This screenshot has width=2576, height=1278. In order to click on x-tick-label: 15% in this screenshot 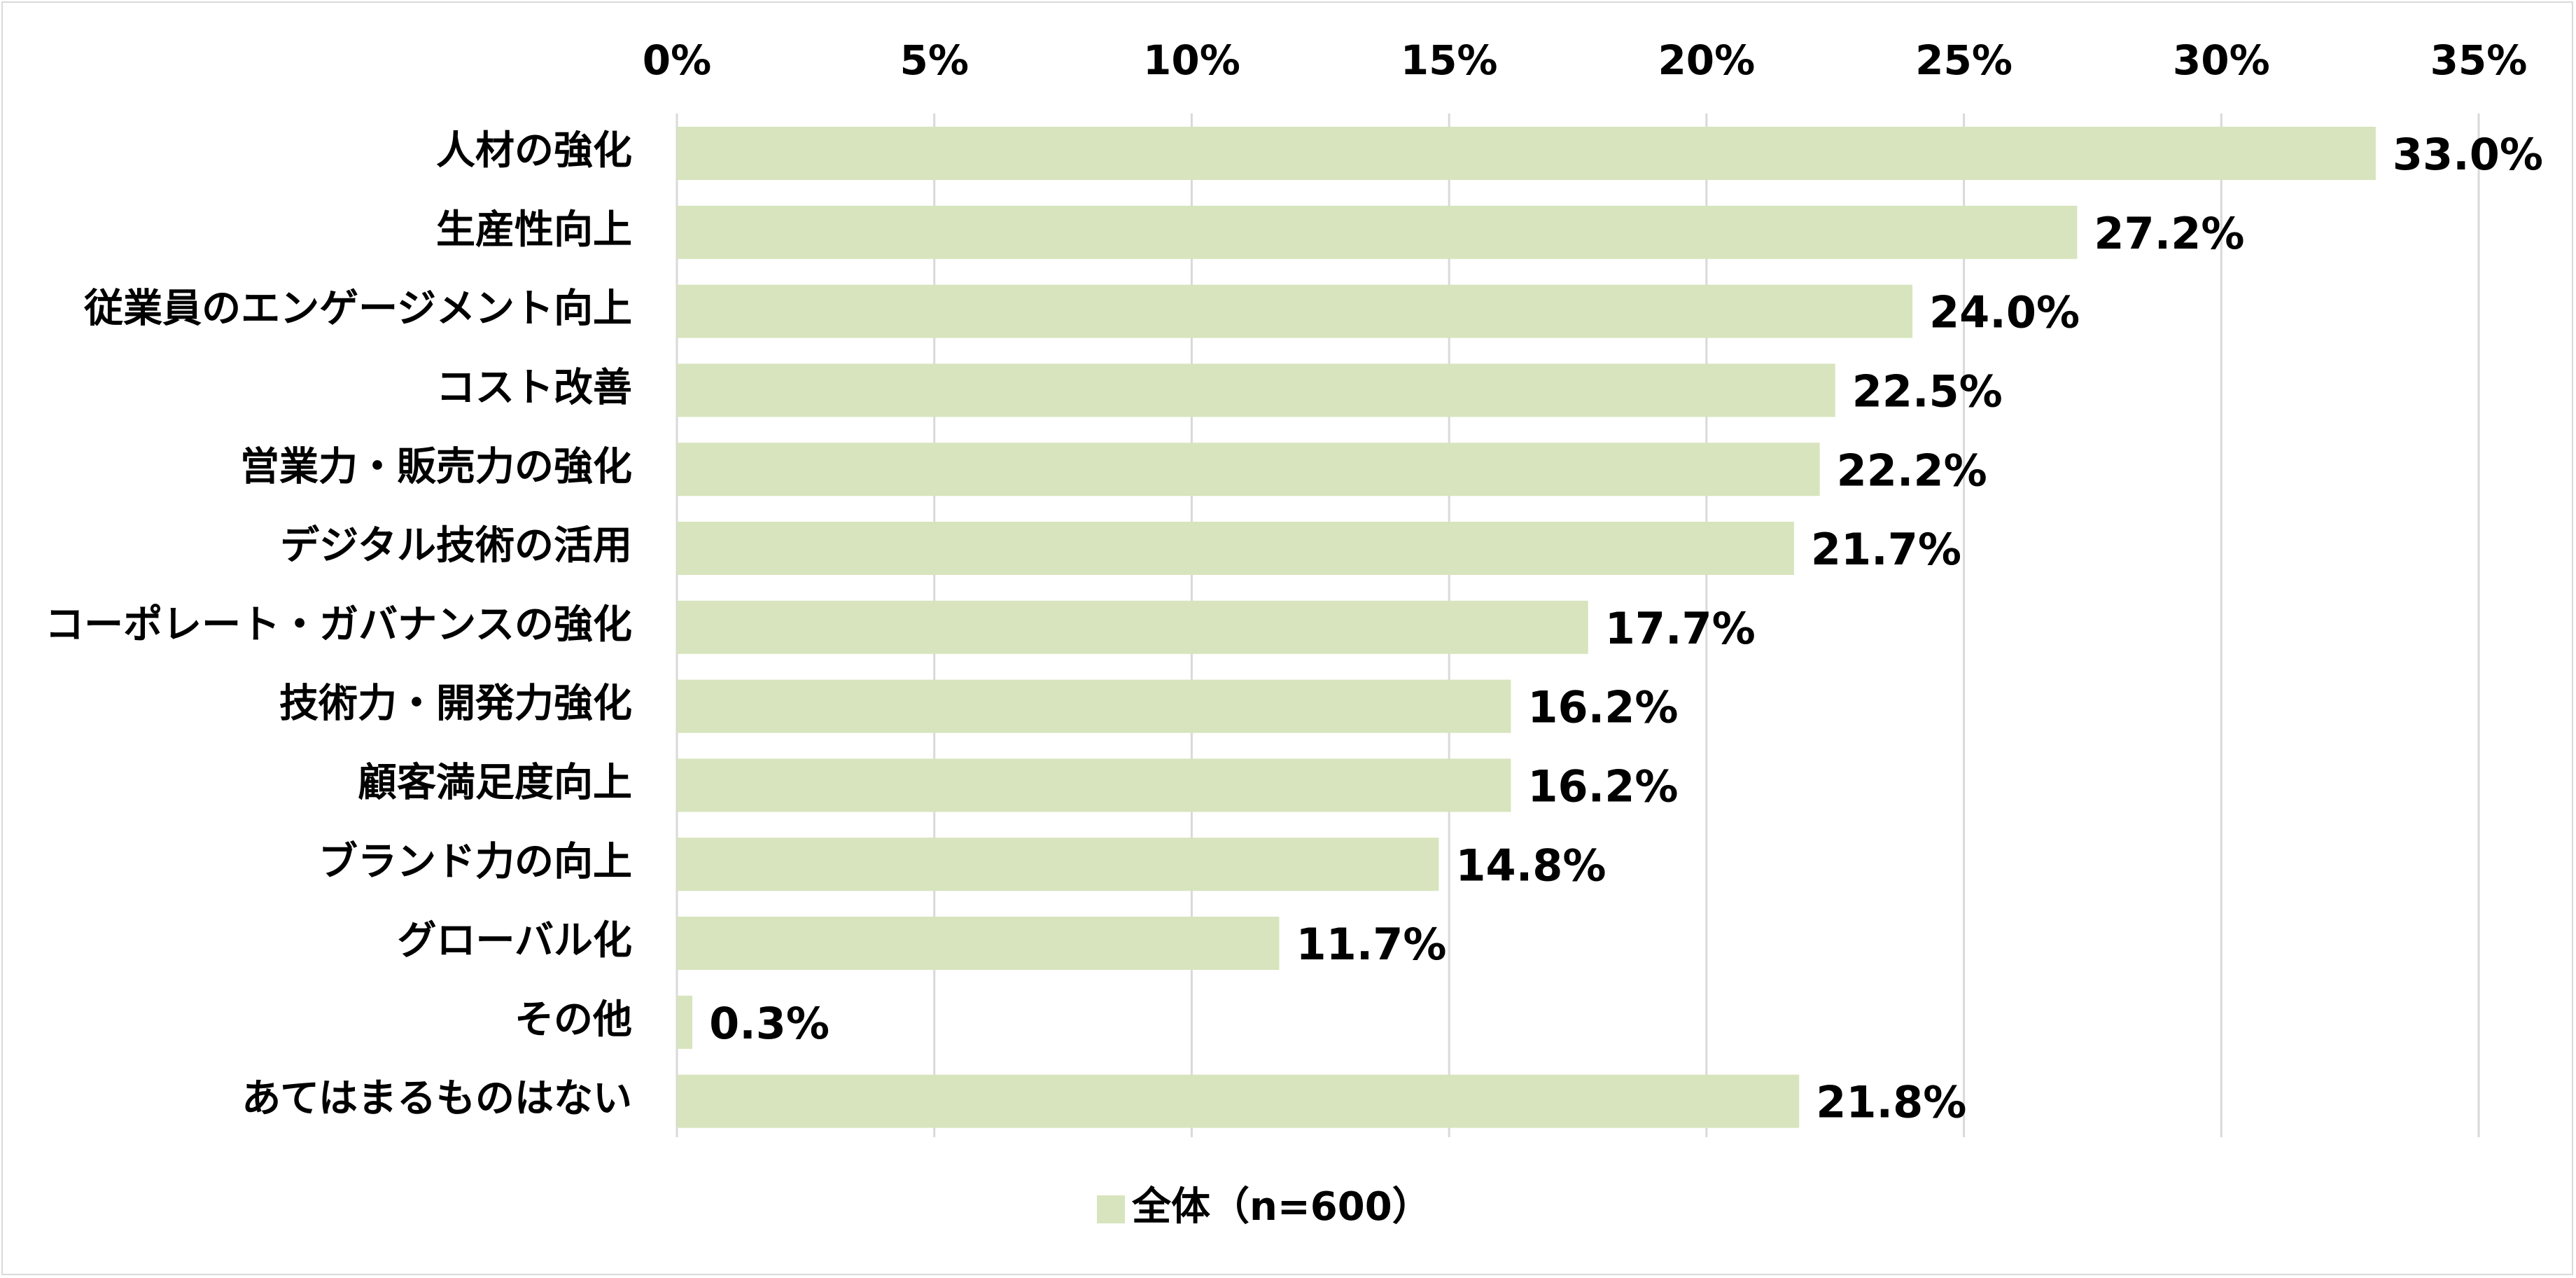, I will do `click(1449, 60)`.